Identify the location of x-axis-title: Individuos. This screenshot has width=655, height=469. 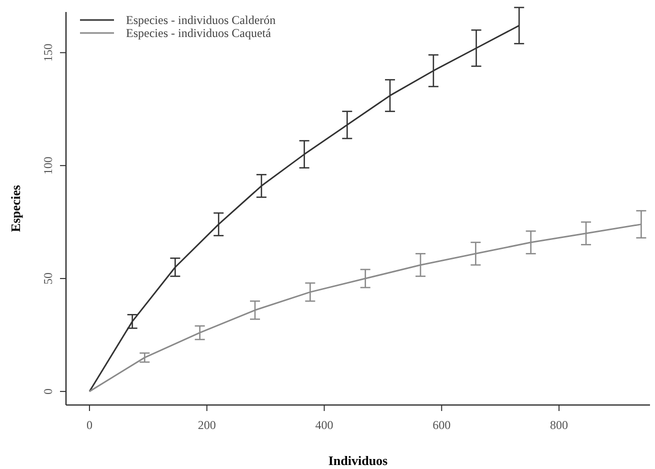
(358, 460).